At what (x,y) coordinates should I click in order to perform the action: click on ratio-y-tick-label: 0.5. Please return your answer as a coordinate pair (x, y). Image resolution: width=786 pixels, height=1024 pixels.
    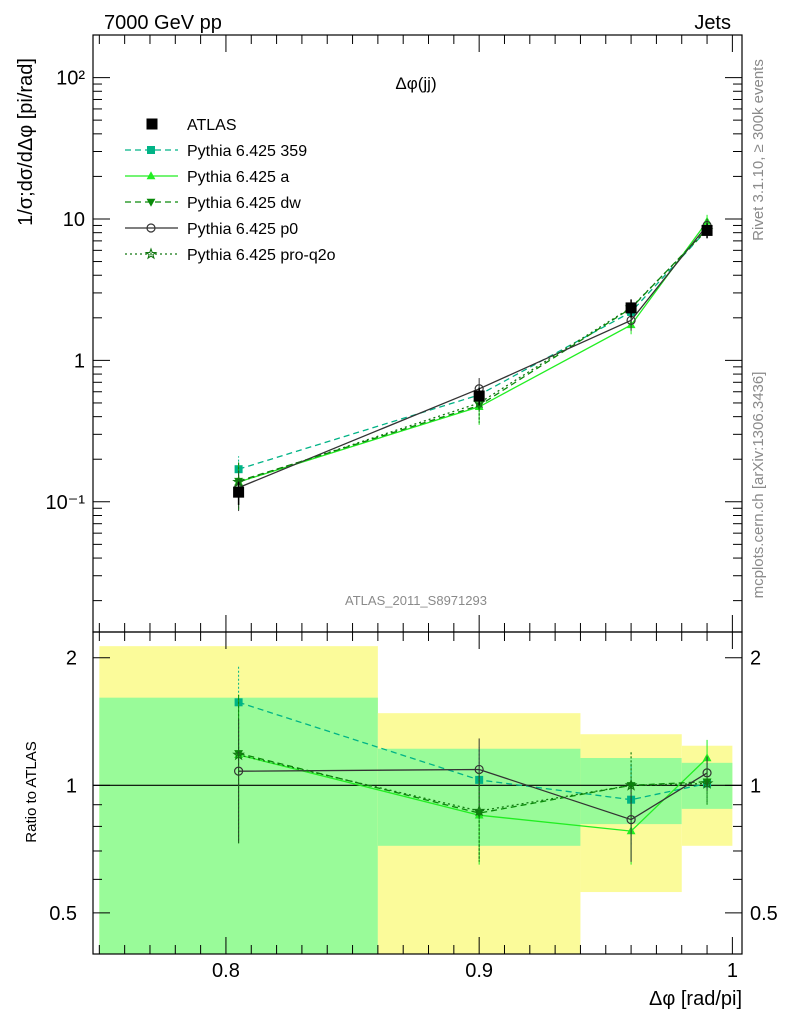
    Looking at the image, I should click on (63, 914).